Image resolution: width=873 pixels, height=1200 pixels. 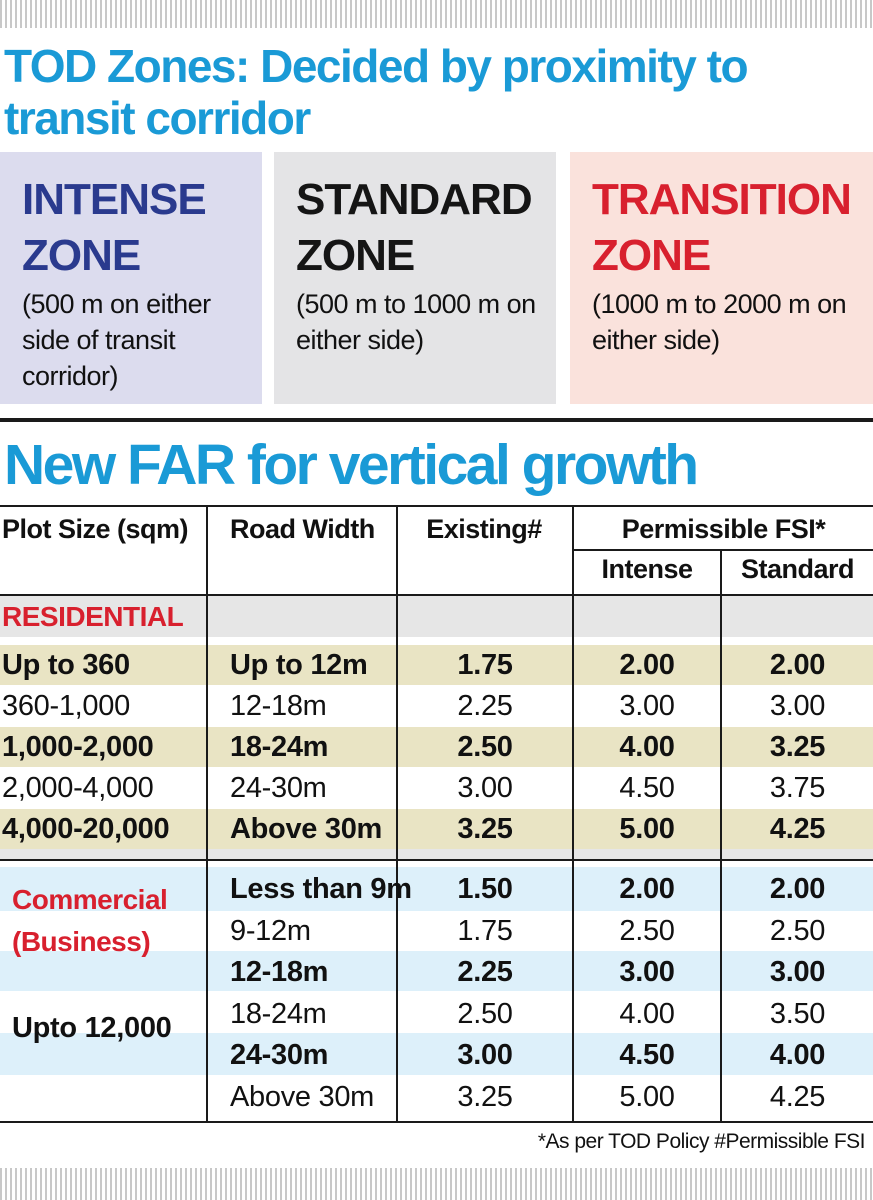 What do you see at coordinates (647, 1055) in the screenshot?
I see `commercial-cell-intense: 4.50` at bounding box center [647, 1055].